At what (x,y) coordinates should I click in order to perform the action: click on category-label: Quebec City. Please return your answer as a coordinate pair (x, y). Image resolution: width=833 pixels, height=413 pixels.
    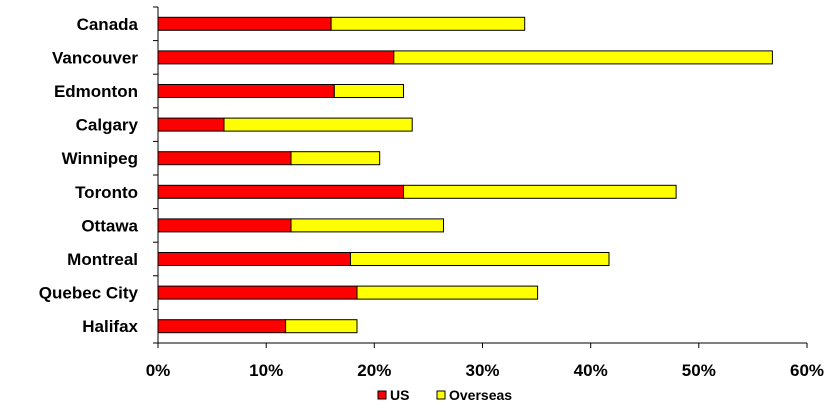
    Looking at the image, I should click on (89, 293).